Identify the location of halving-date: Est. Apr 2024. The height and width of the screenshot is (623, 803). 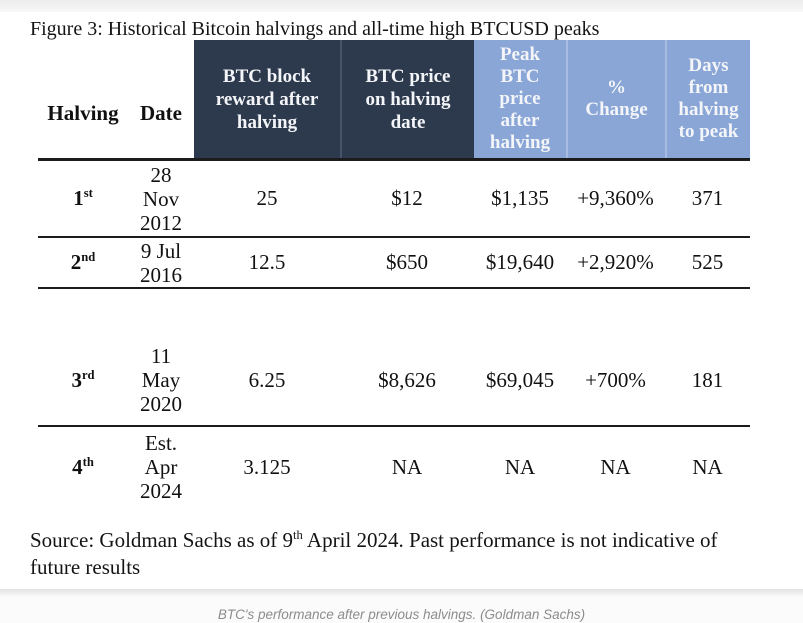
(161, 467).